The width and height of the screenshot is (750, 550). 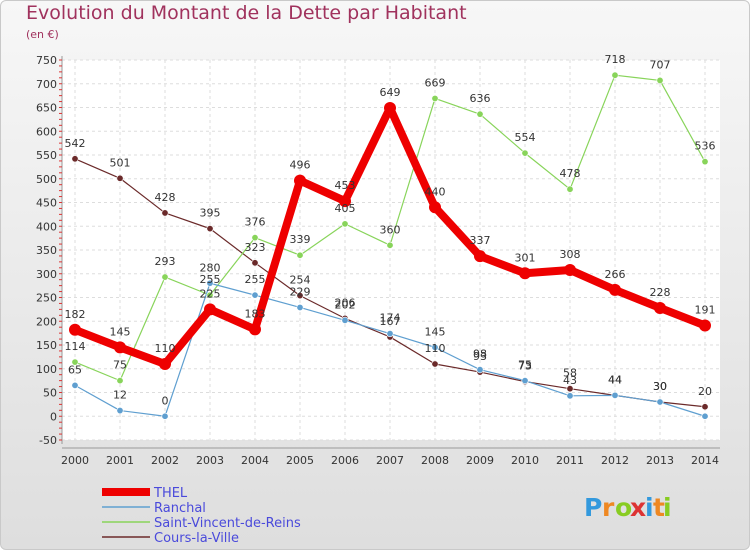 I want to click on x-tick-label: 2011, so click(x=570, y=460).